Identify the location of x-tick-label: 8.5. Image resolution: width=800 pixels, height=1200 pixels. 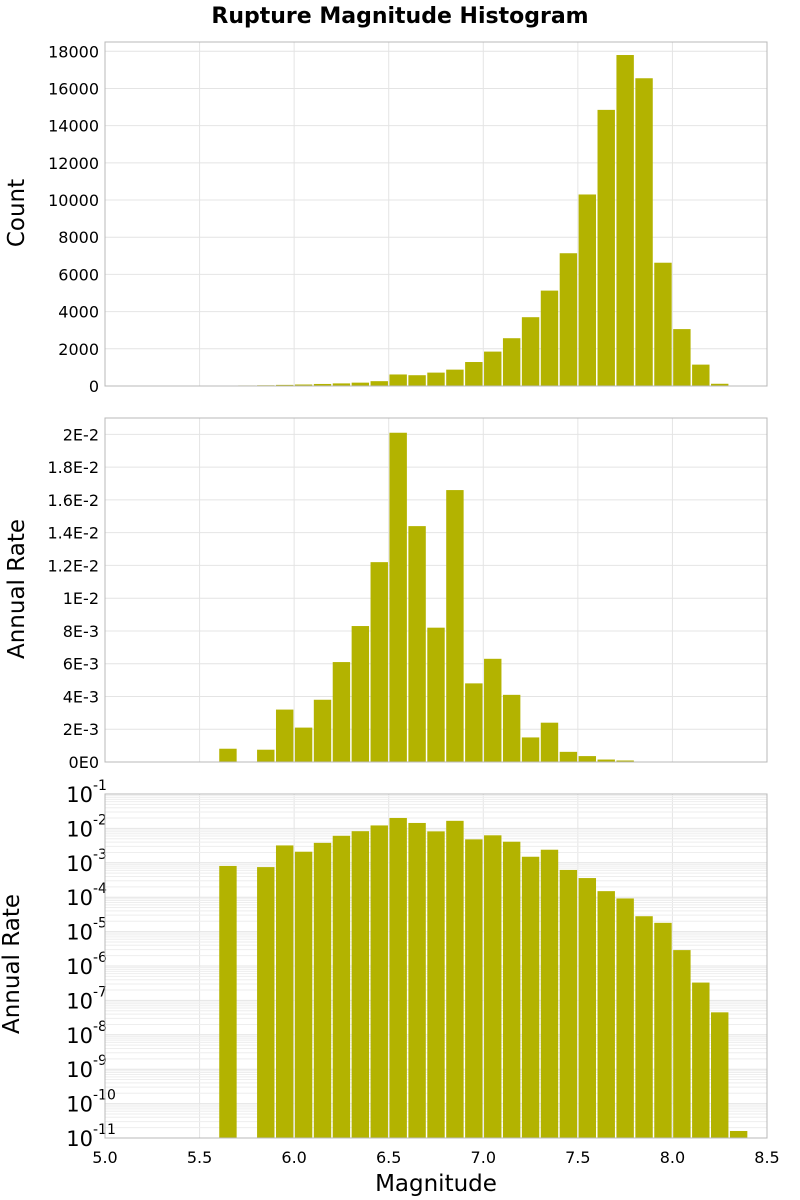
(766, 1157).